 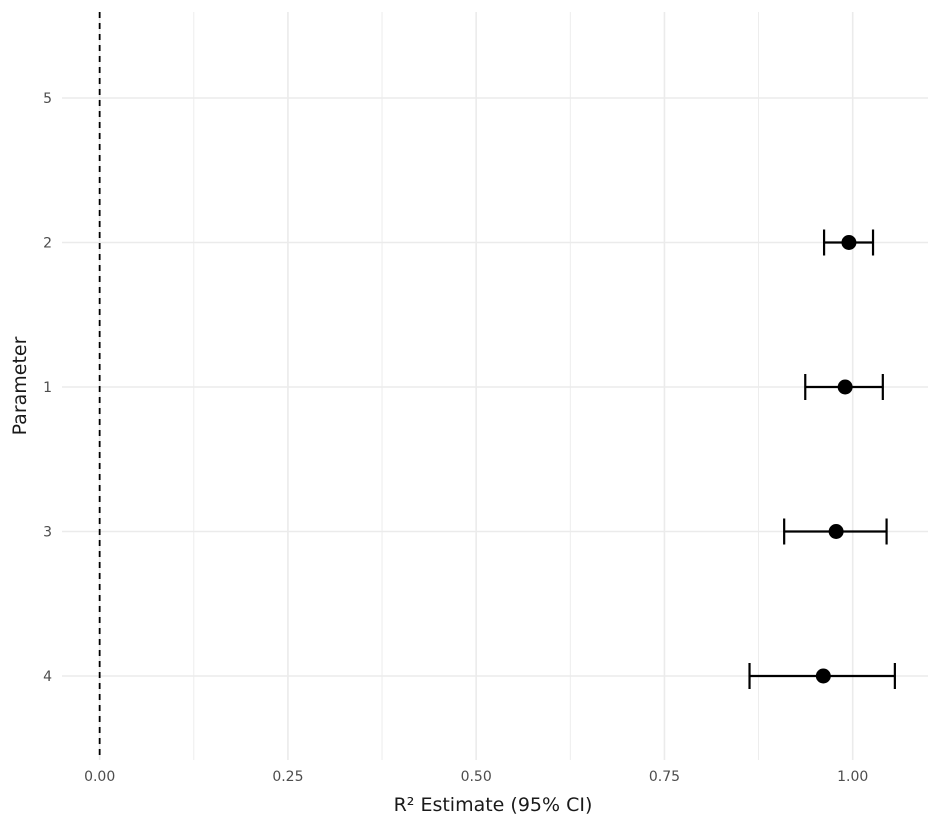 I want to click on y-tick-label: 2, so click(x=47, y=244).